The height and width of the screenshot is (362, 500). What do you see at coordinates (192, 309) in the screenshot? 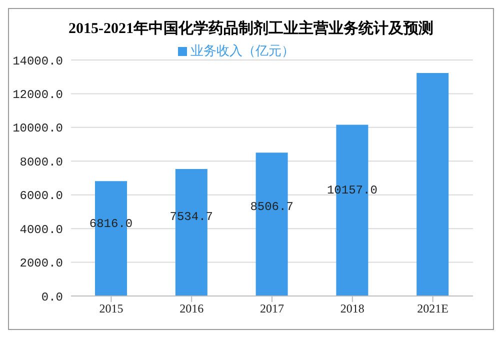
I see `x-tick-label: 2016` at bounding box center [192, 309].